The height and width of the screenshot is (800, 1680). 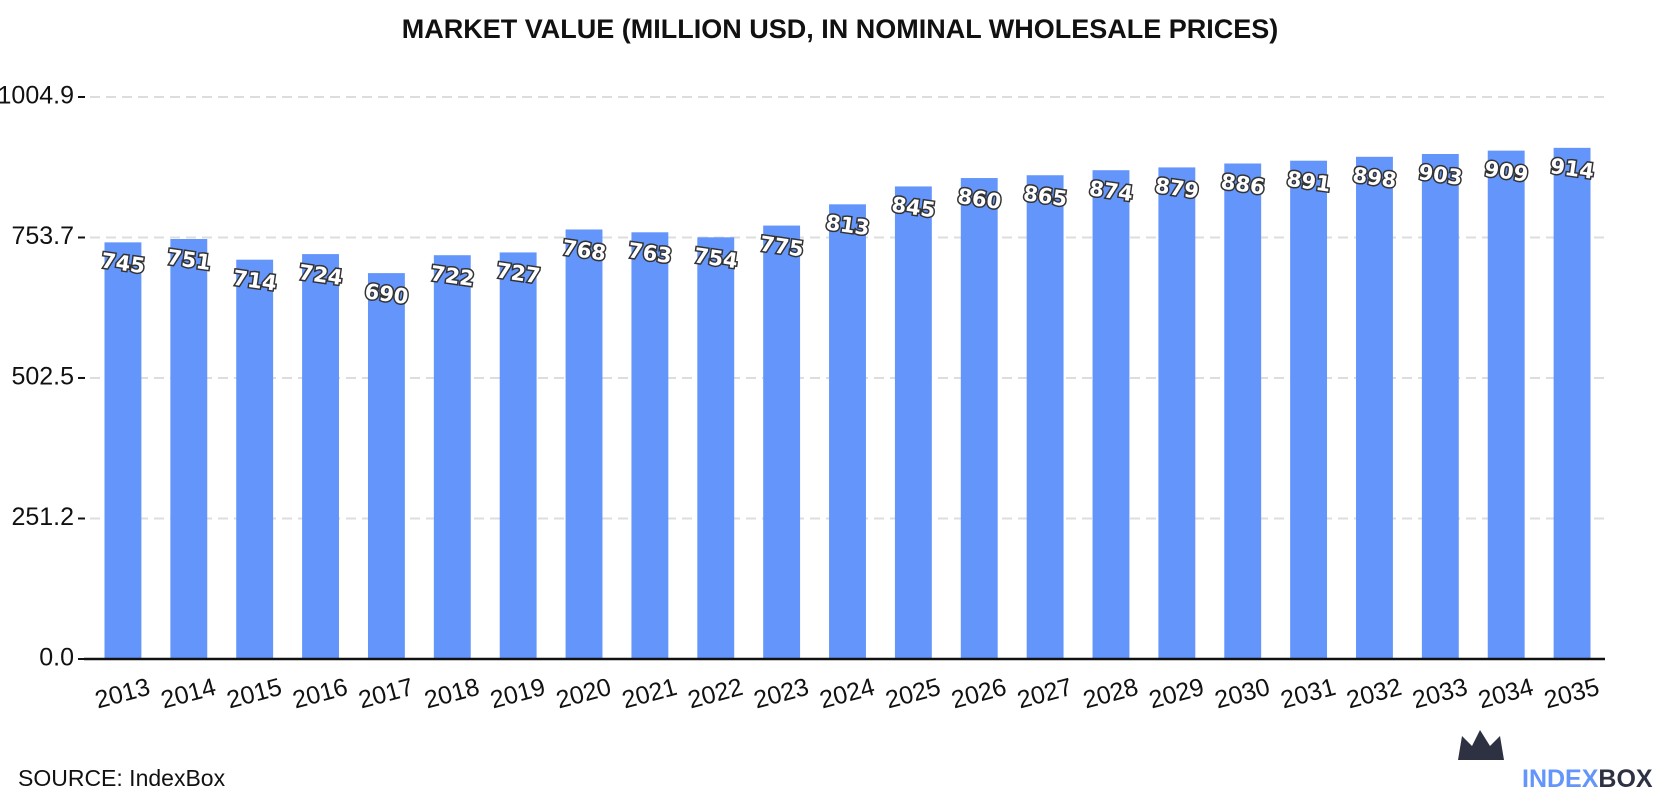 What do you see at coordinates (320, 693) in the screenshot?
I see `x-tick-label: 2016` at bounding box center [320, 693].